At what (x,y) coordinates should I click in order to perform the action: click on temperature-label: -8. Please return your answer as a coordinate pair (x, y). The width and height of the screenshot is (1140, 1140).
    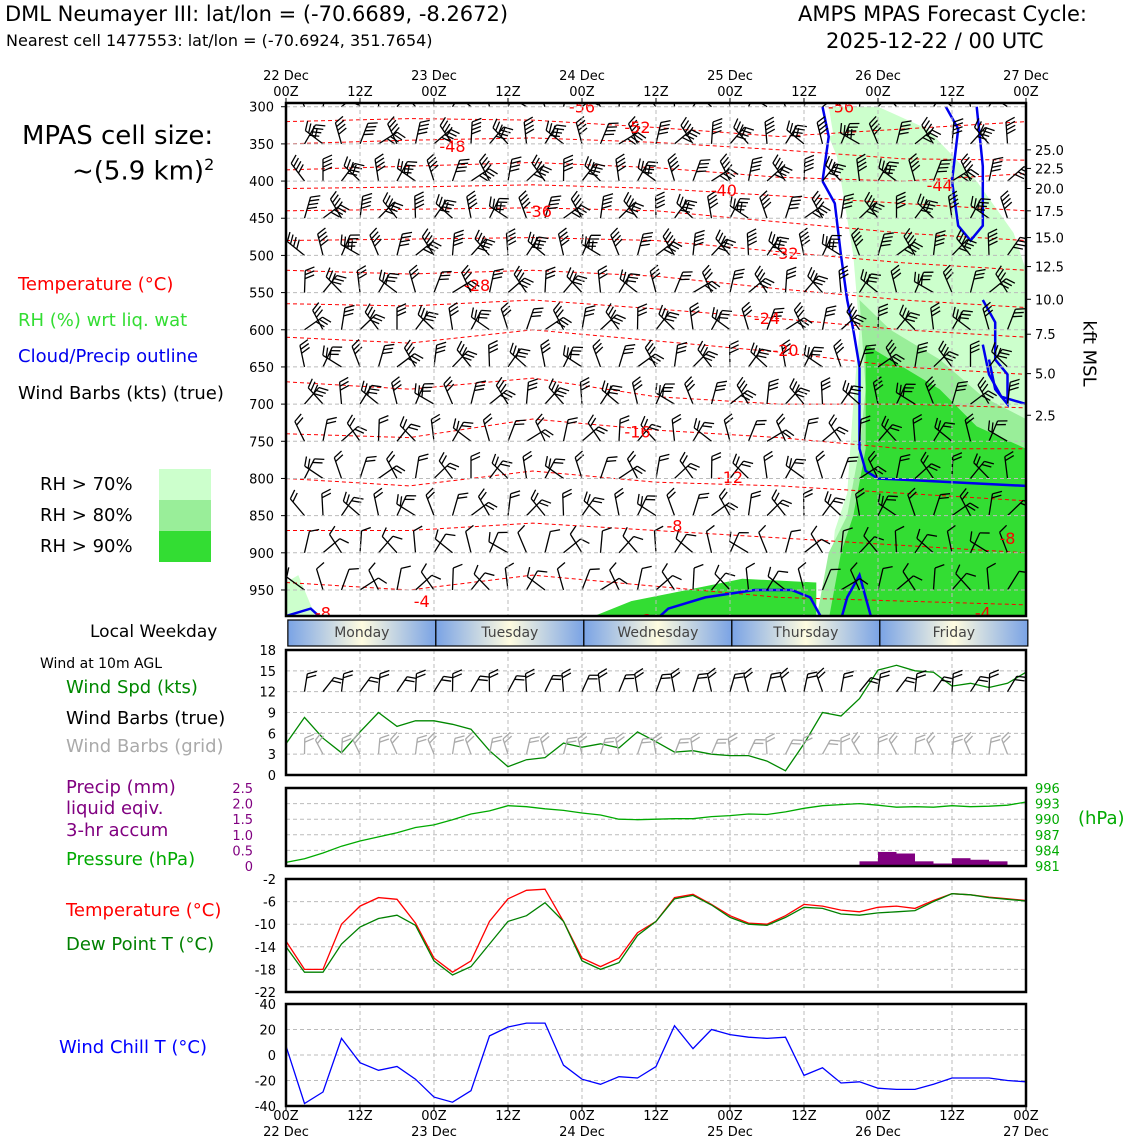
    Looking at the image, I should click on (323, 612).